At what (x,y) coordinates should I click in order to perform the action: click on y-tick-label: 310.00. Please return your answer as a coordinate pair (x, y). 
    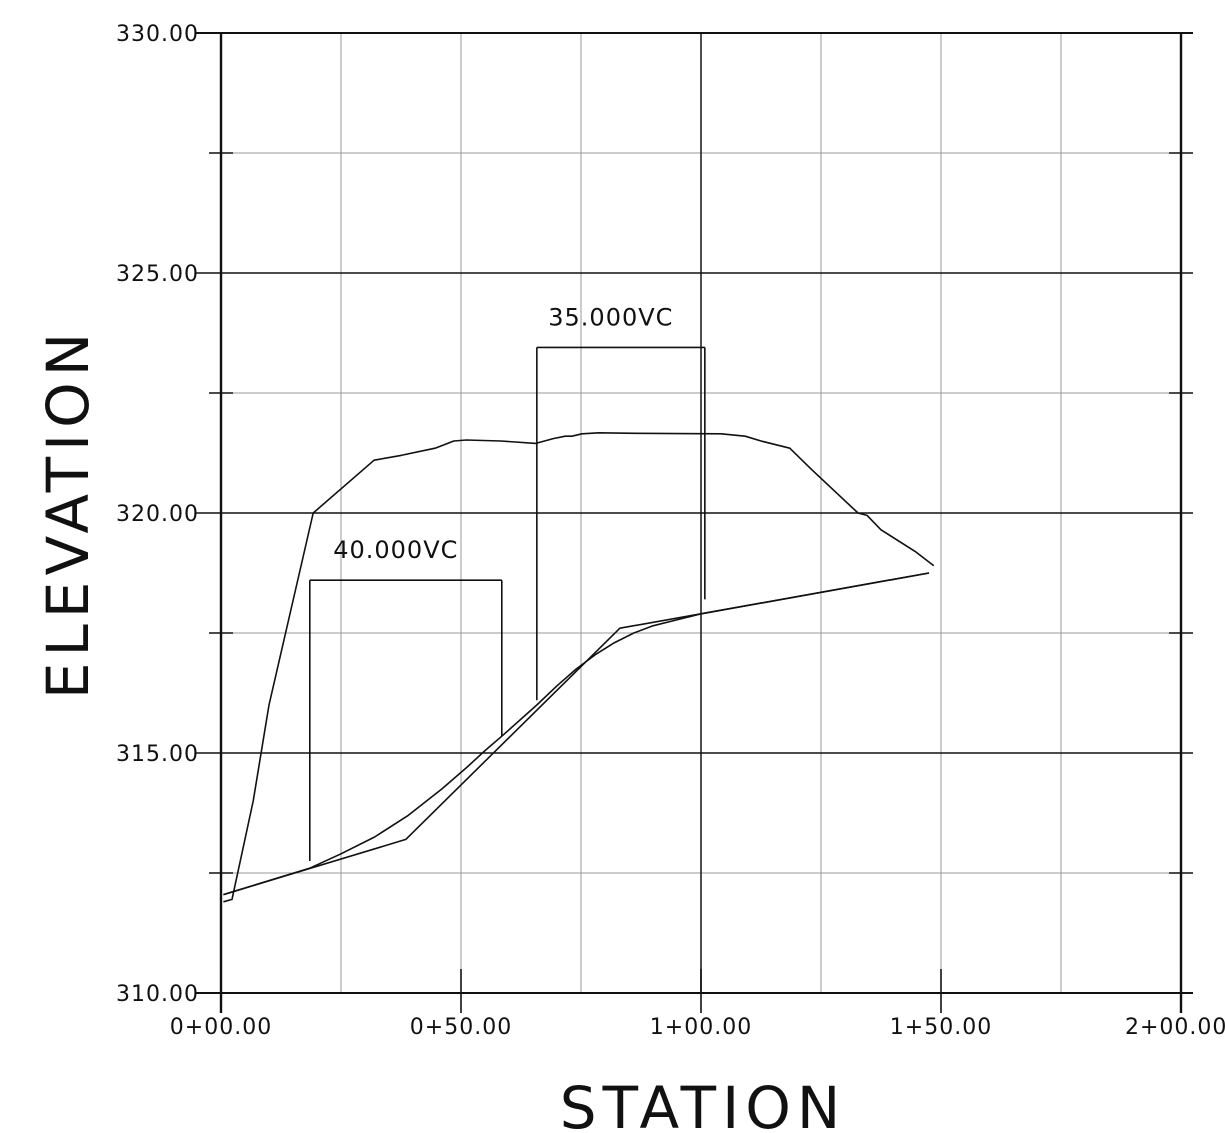
    Looking at the image, I should click on (157, 994).